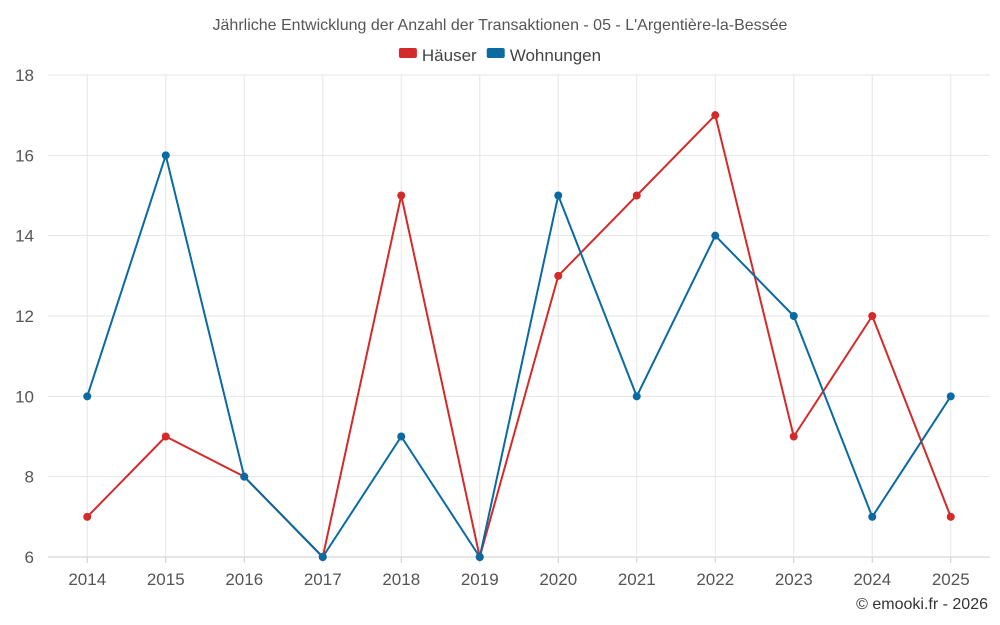 The width and height of the screenshot is (1000, 625). What do you see at coordinates (715, 579) in the screenshot?
I see `x-tick-label: 2022` at bounding box center [715, 579].